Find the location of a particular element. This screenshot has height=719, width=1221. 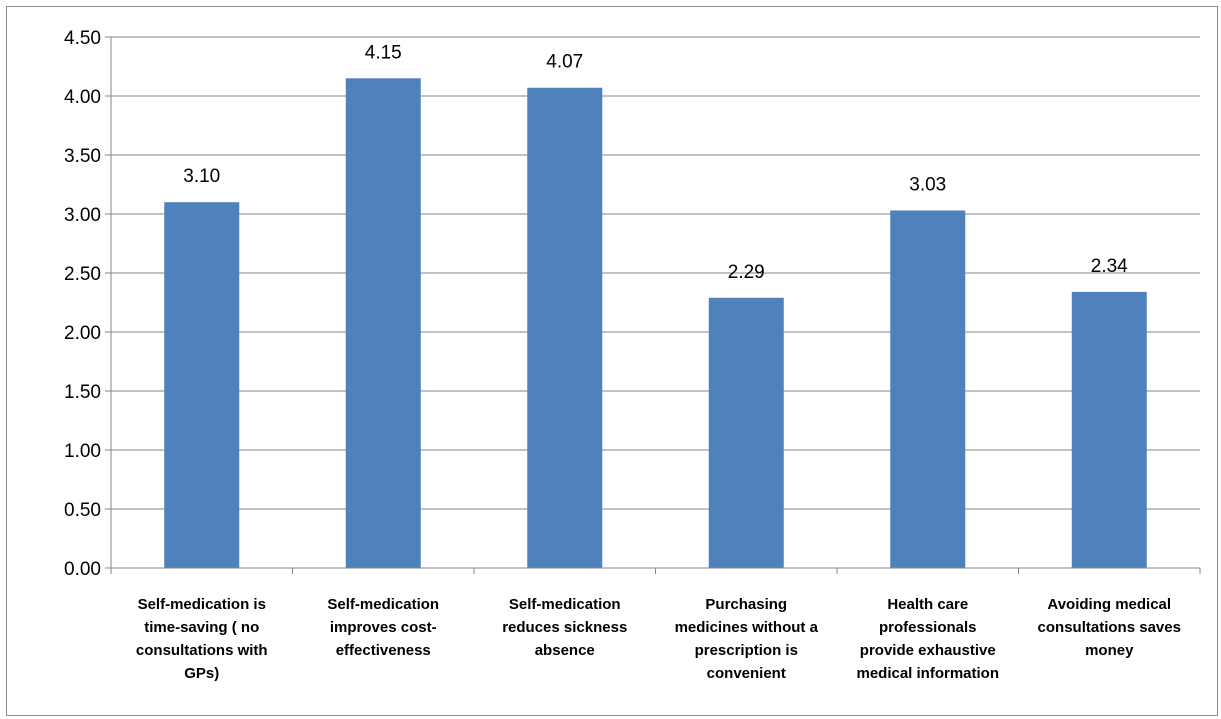

x-category-label-line: prescription is is located at coordinates (746, 650).